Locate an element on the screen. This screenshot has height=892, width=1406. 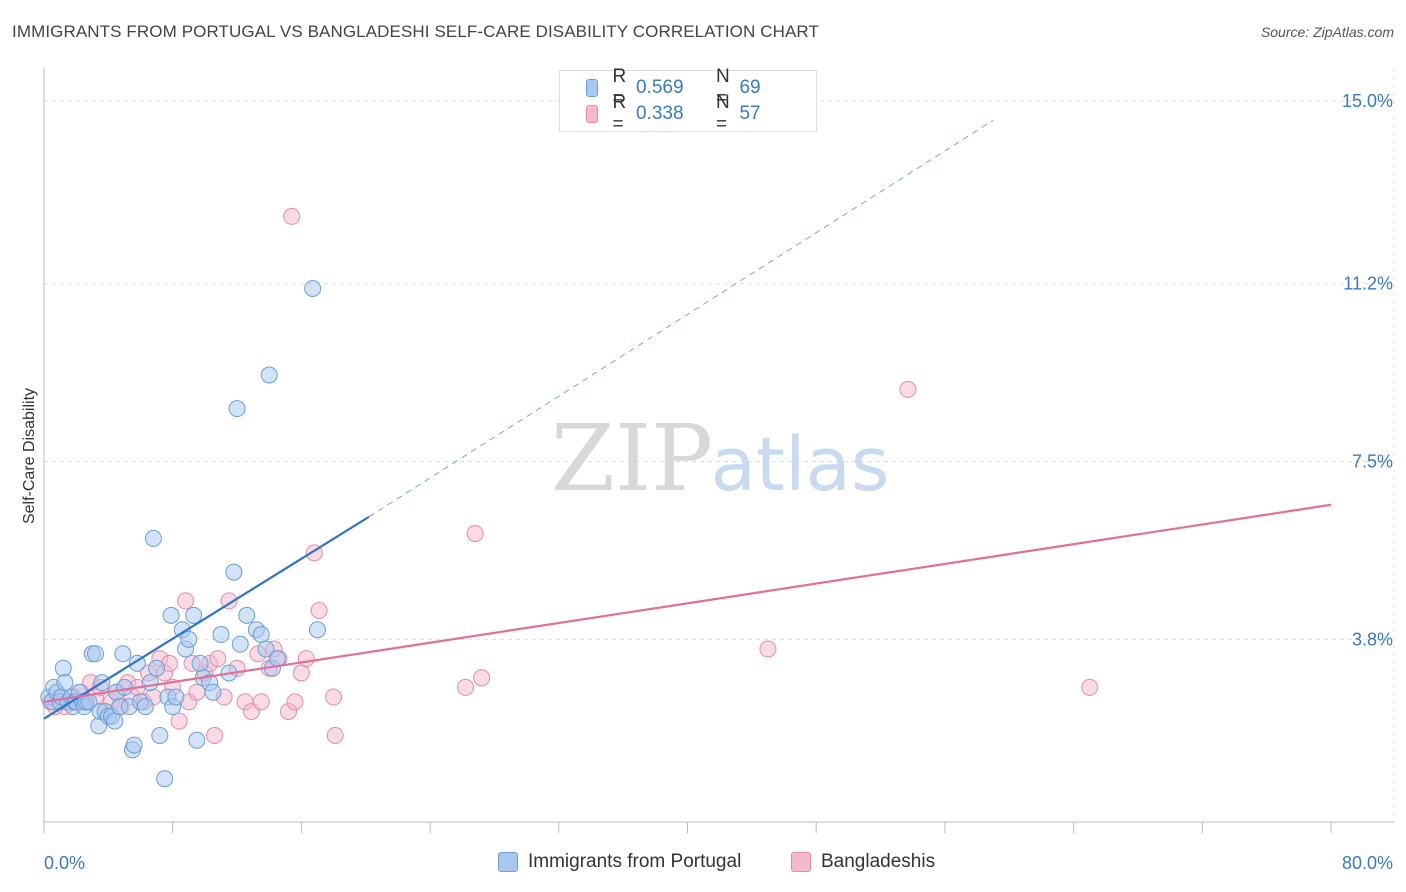
legend: R = 0.569 N = 69 R = 0.338 N = 57 is located at coordinates (689, 100).